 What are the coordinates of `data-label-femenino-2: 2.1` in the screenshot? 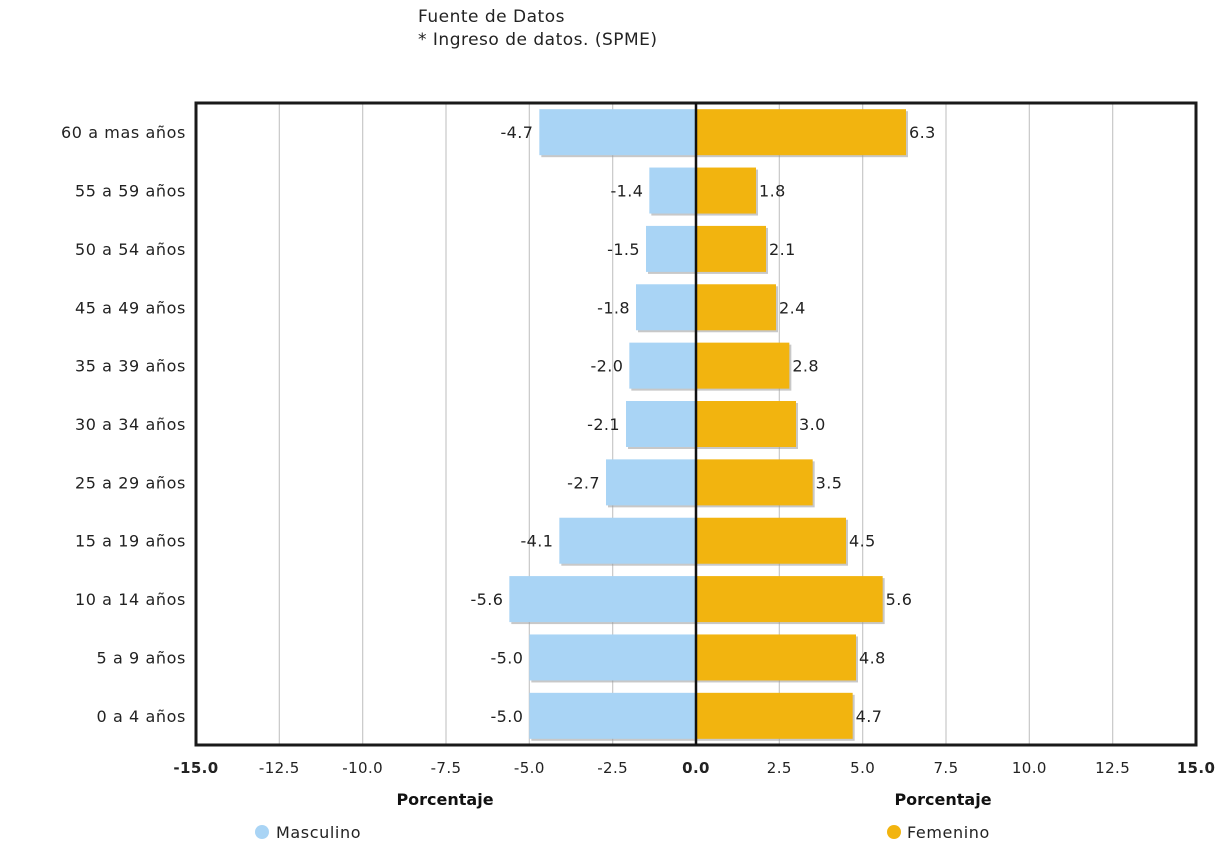 It's located at (782, 249).